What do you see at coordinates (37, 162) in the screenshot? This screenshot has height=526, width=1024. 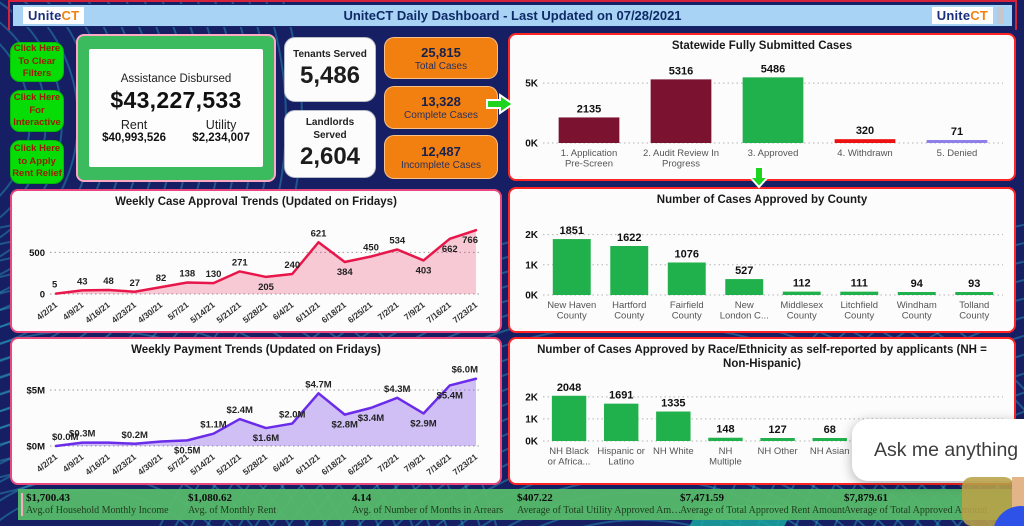 I see `apply-rent-relief-button: Click Here to Apply Rent Relief` at bounding box center [37, 162].